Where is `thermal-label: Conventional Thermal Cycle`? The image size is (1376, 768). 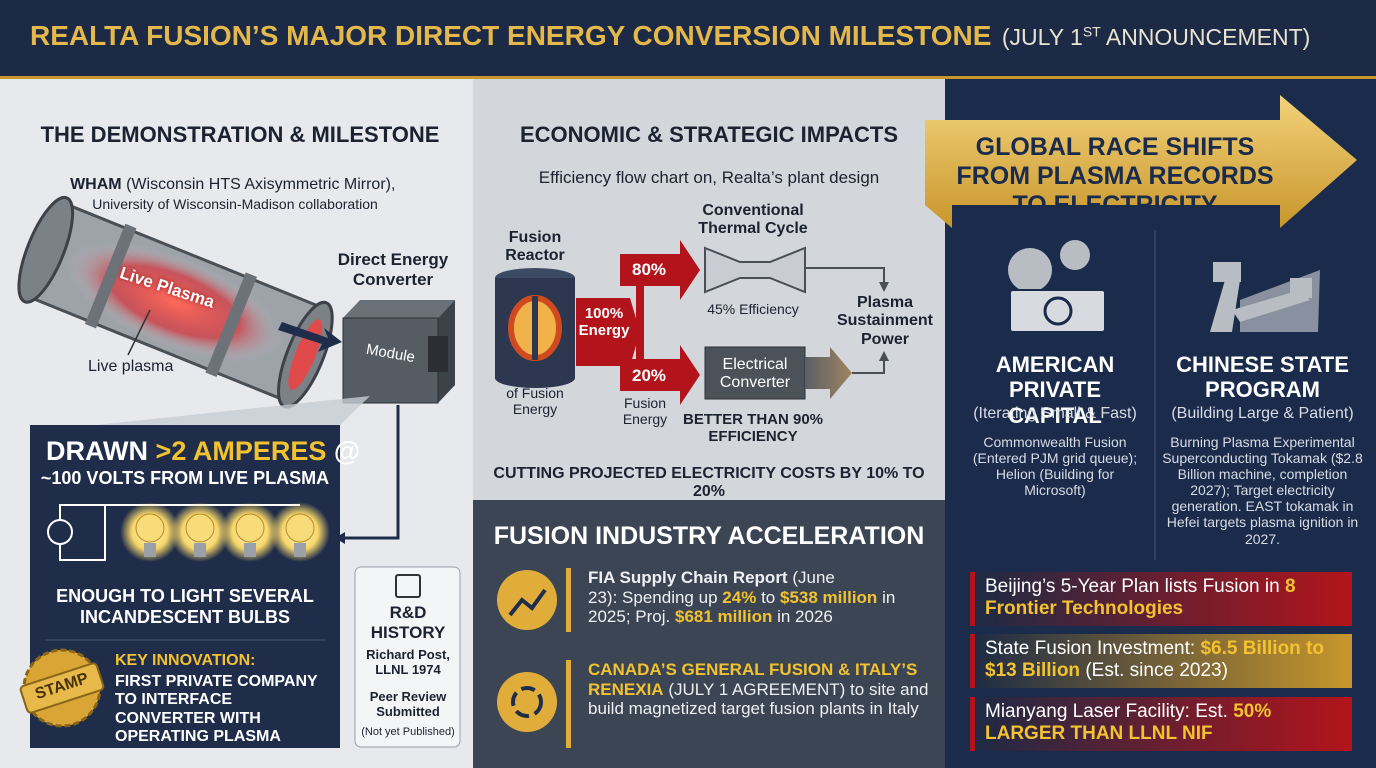
thermal-label: Conventional Thermal Cycle is located at coordinates (753, 220).